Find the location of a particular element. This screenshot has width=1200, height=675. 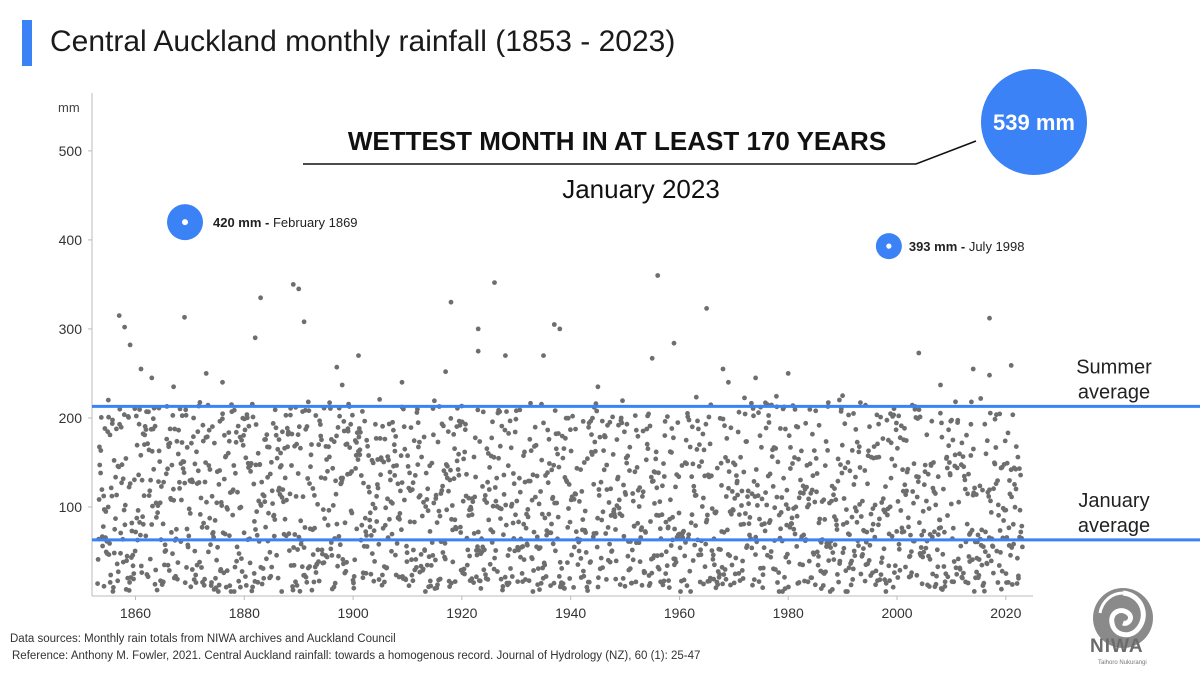

x-tick-label: 1940 is located at coordinates (570, 613).